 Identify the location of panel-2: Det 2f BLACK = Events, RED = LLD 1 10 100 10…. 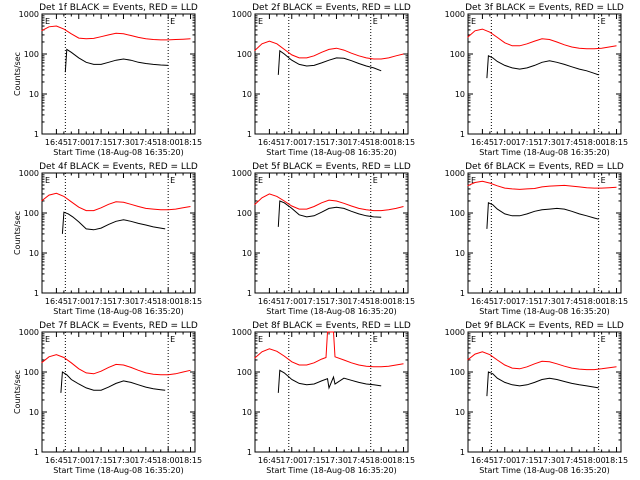
(323, 80).